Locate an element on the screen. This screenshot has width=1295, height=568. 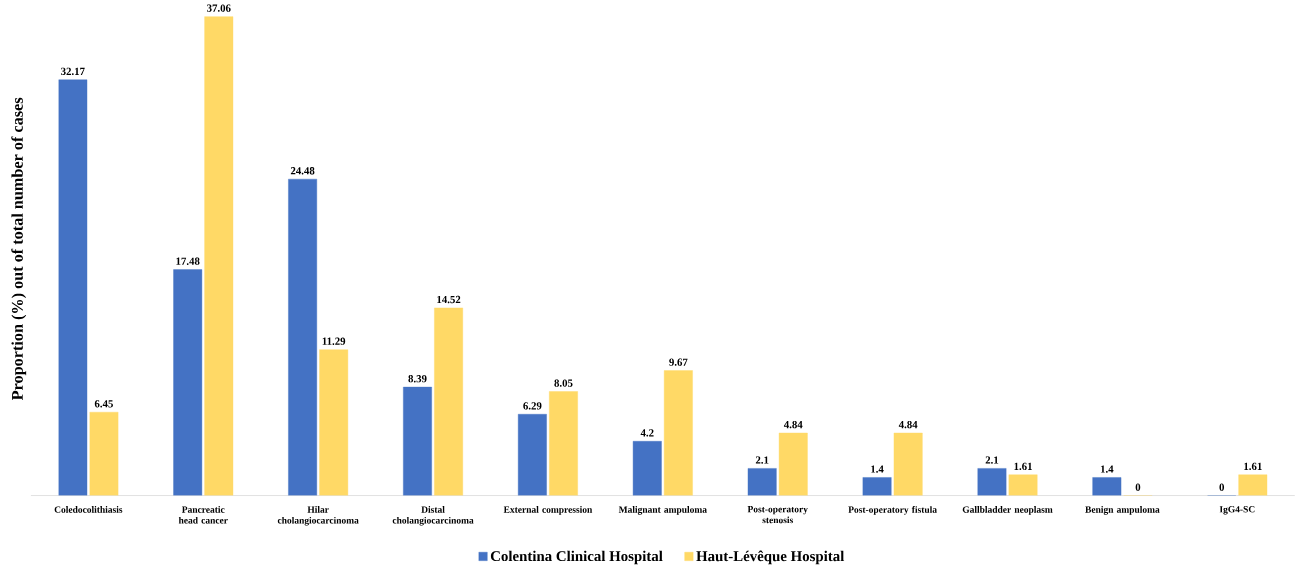
data-label: 6.29 is located at coordinates (532, 405).